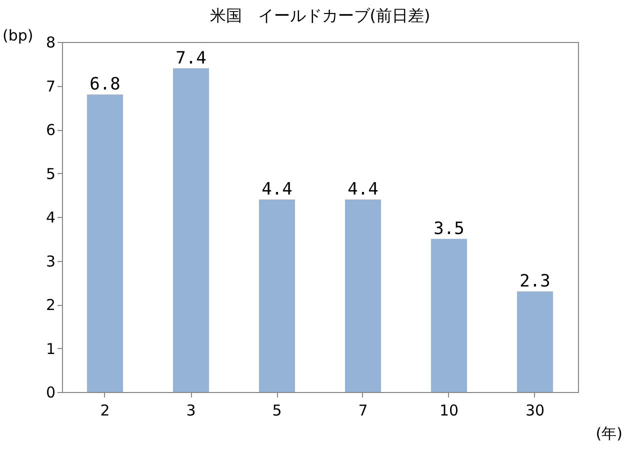 This screenshot has height=473, width=624. I want to click on y-axis-title: (bp), so click(18, 35).